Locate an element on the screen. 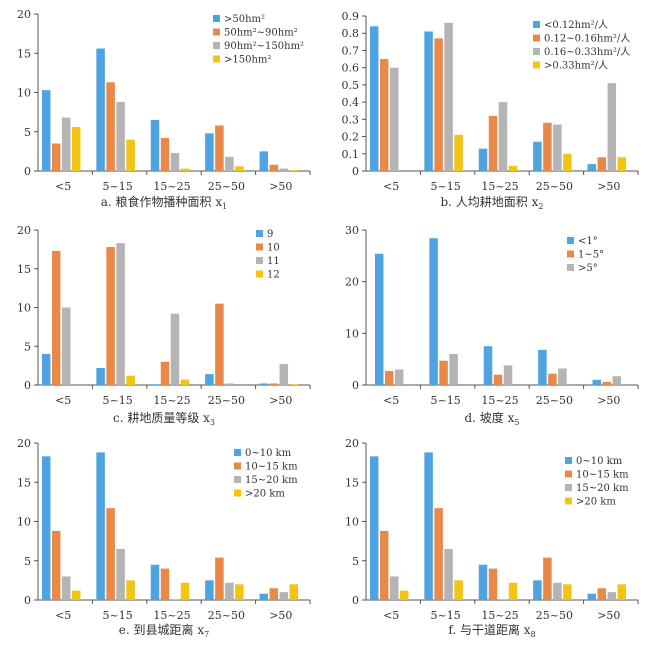 The image size is (650, 648). x-tick-label: <5 is located at coordinates (391, 615).